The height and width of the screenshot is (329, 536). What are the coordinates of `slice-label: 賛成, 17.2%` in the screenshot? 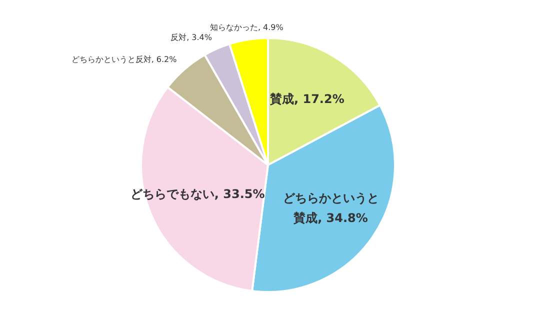 It's located at (307, 99).